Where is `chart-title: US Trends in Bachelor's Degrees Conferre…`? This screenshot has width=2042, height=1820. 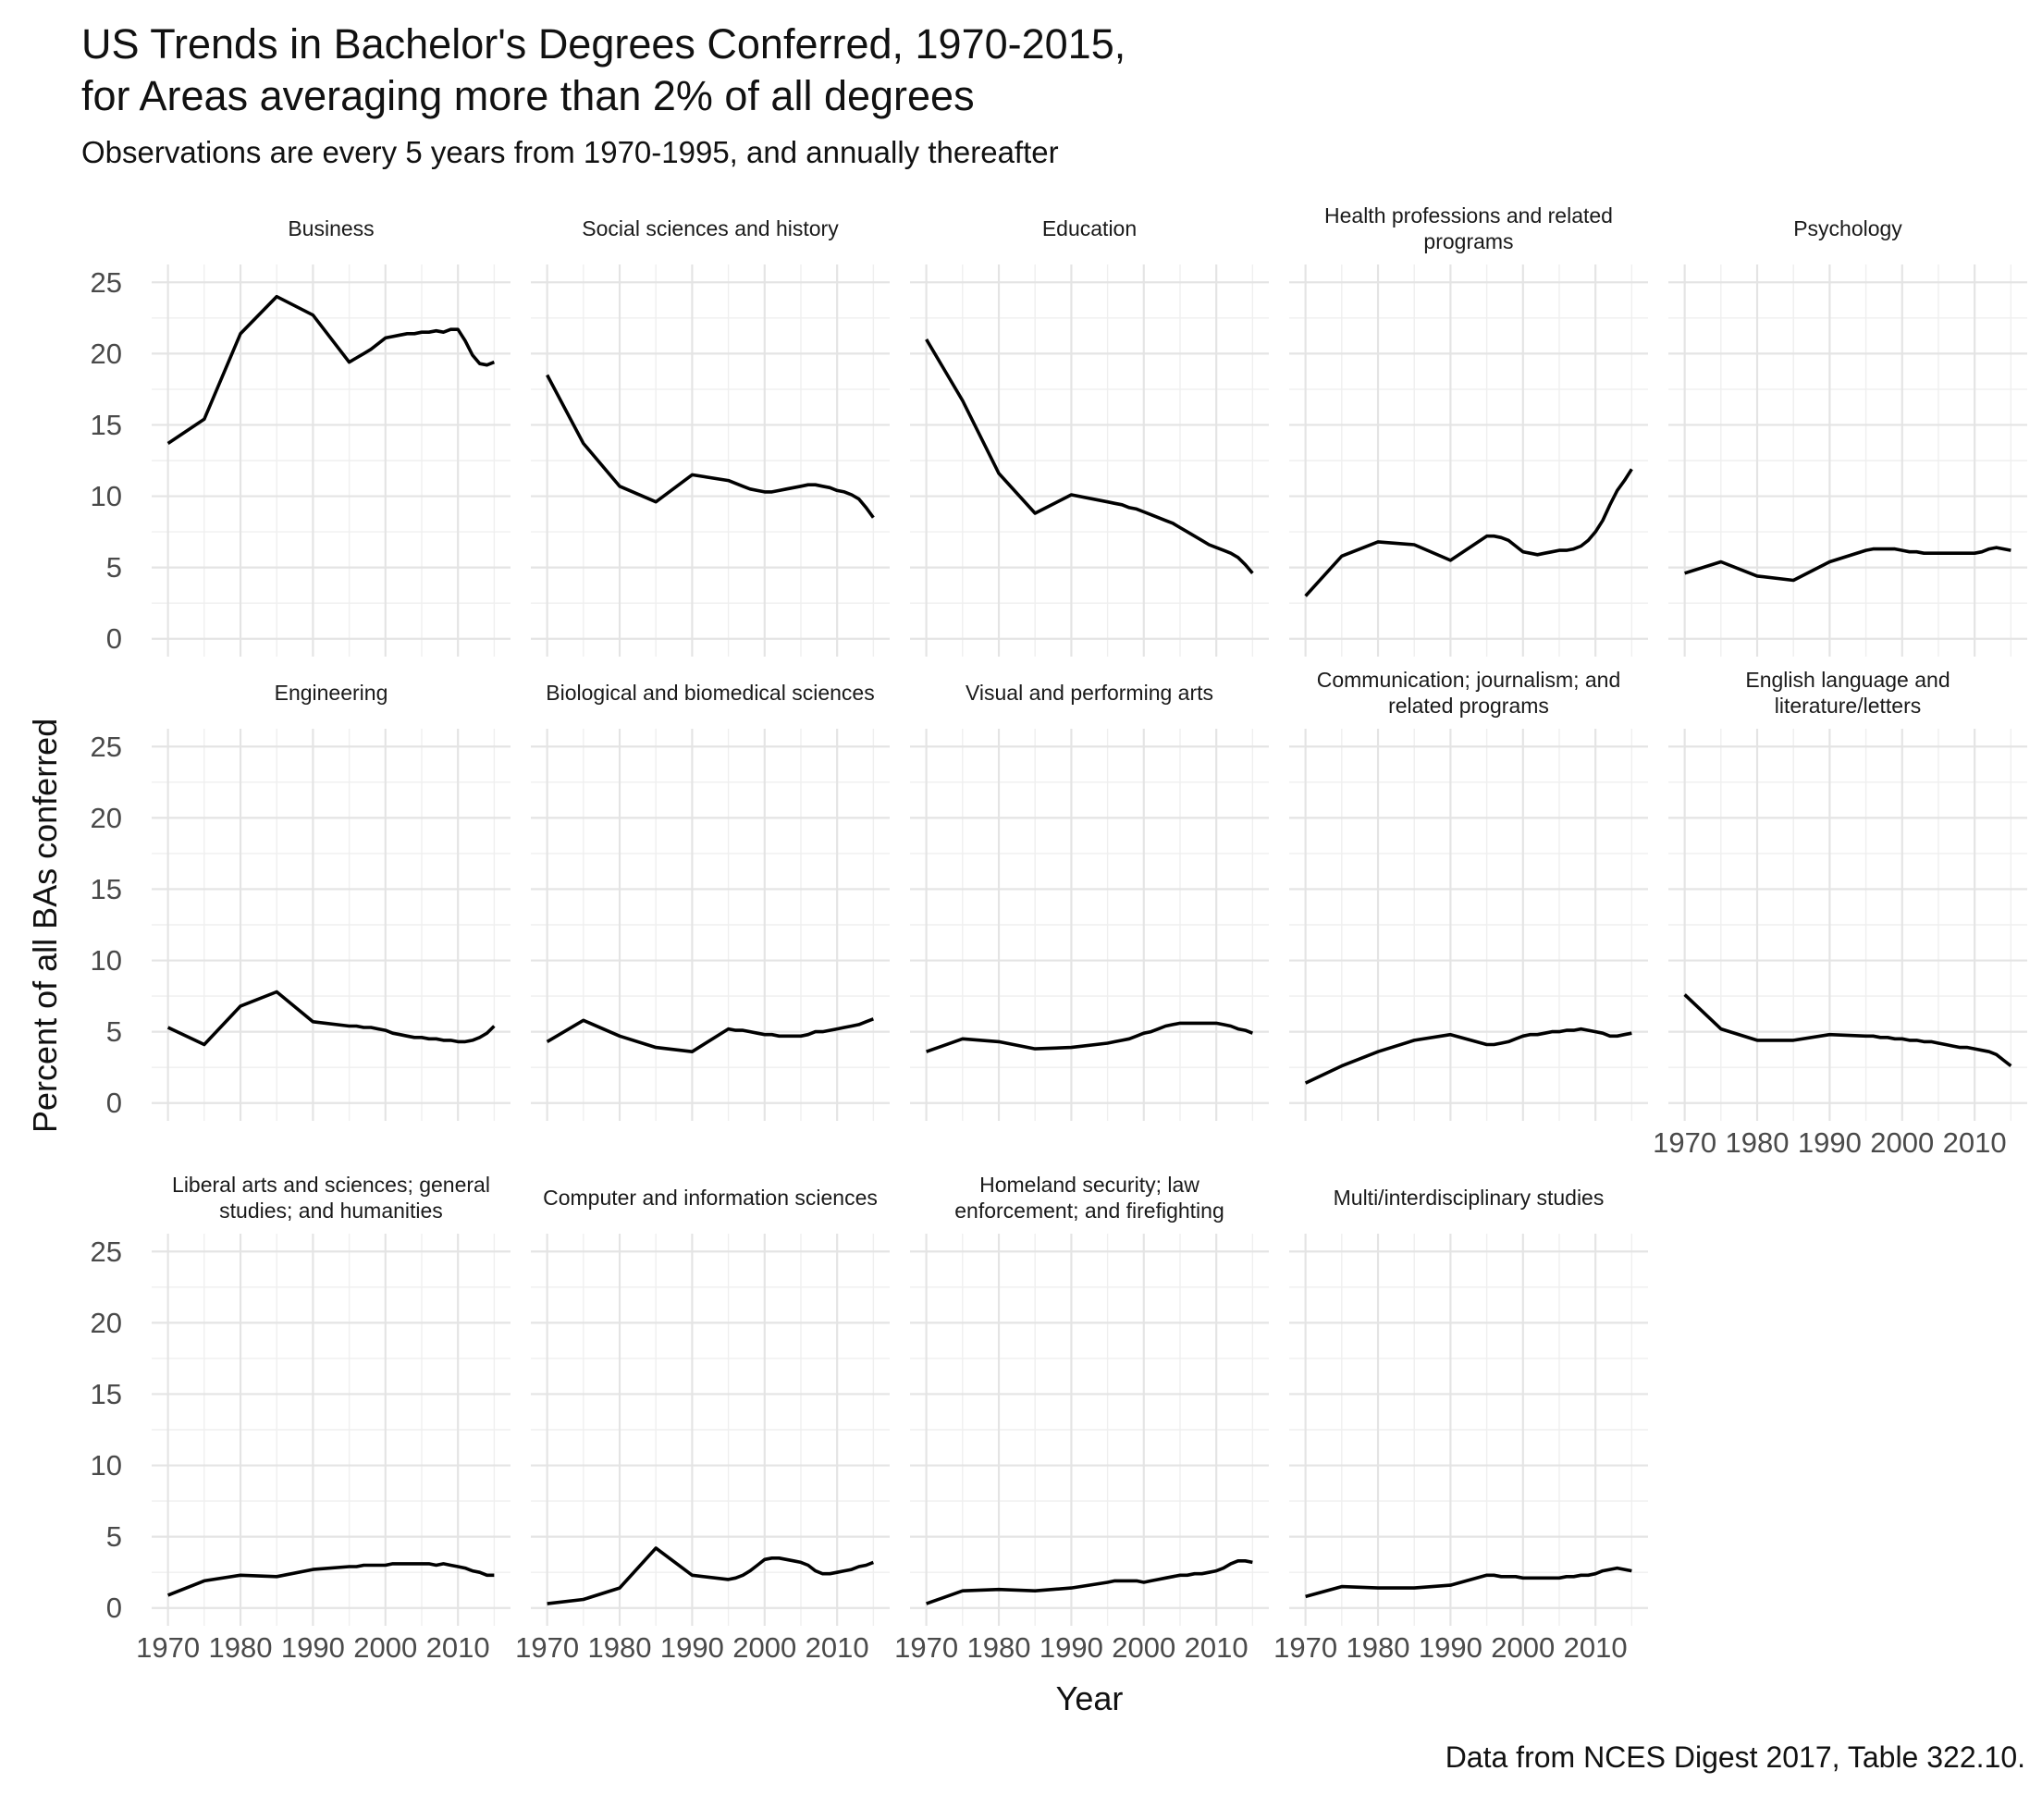 chart-title: US Trends in Bachelor's Degrees Conferre… is located at coordinates (603, 69).